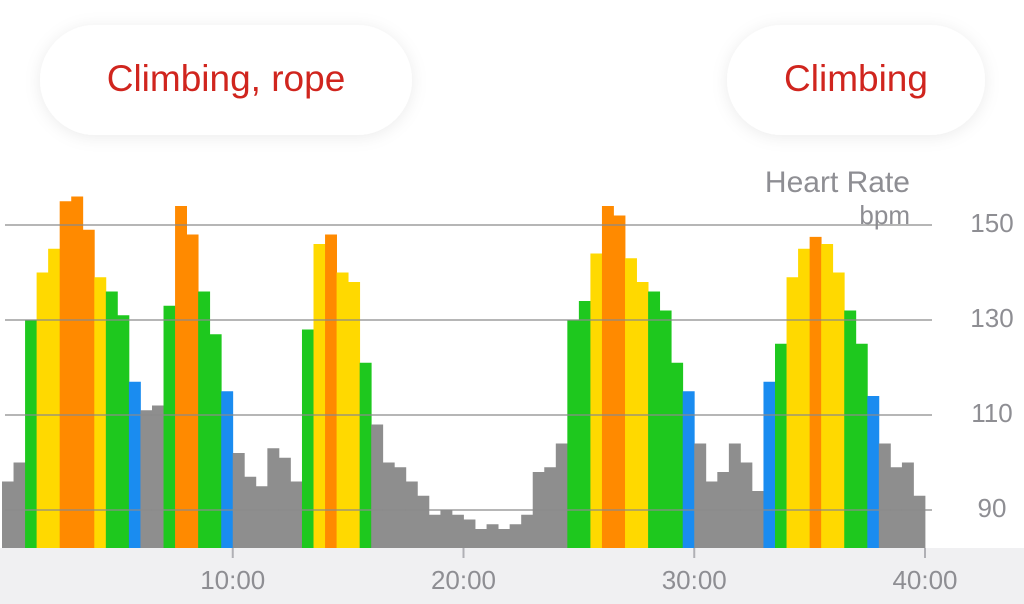 The height and width of the screenshot is (604, 1024). I want to click on chart-title: Heart Rate, so click(837, 182).